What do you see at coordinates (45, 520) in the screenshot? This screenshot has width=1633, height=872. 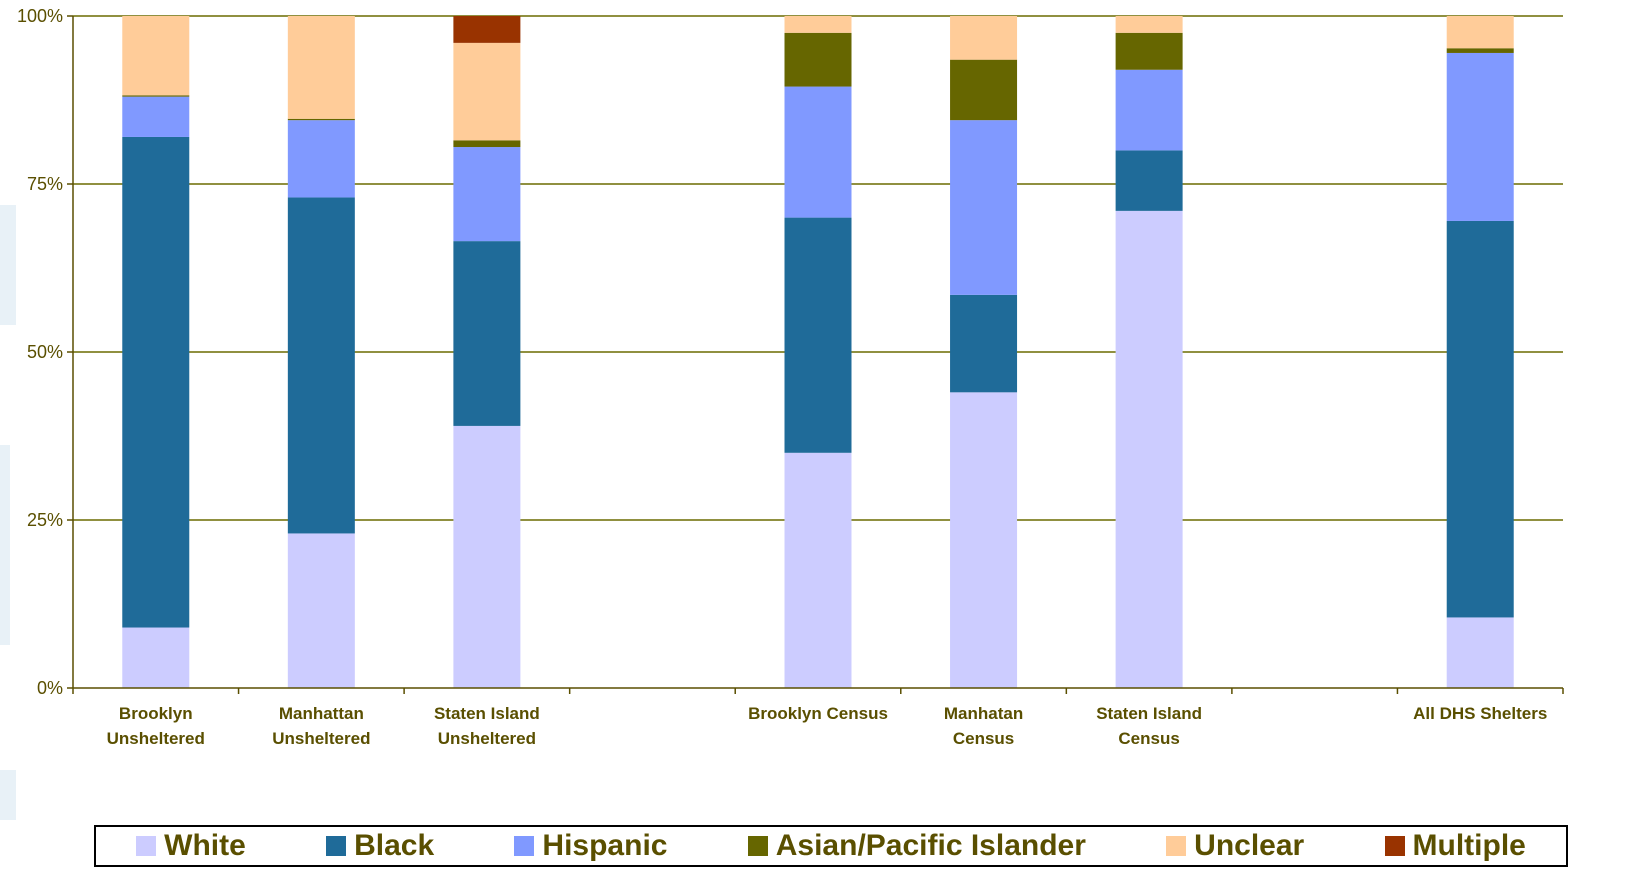 I see `y-tick-label: 25%` at bounding box center [45, 520].